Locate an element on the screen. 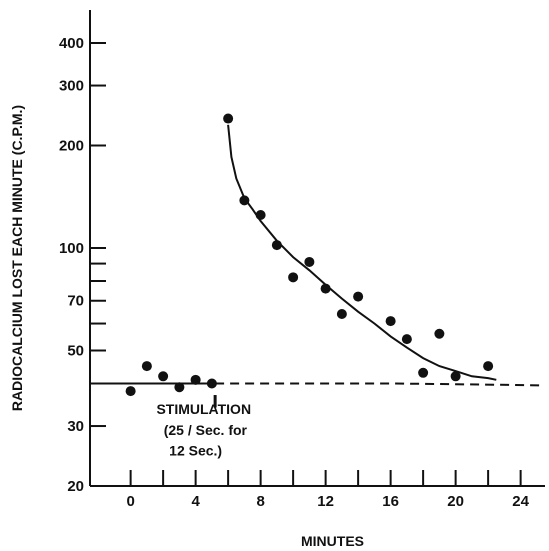 This screenshot has width=549, height=551. x-tick-label: 8 is located at coordinates (260, 501).